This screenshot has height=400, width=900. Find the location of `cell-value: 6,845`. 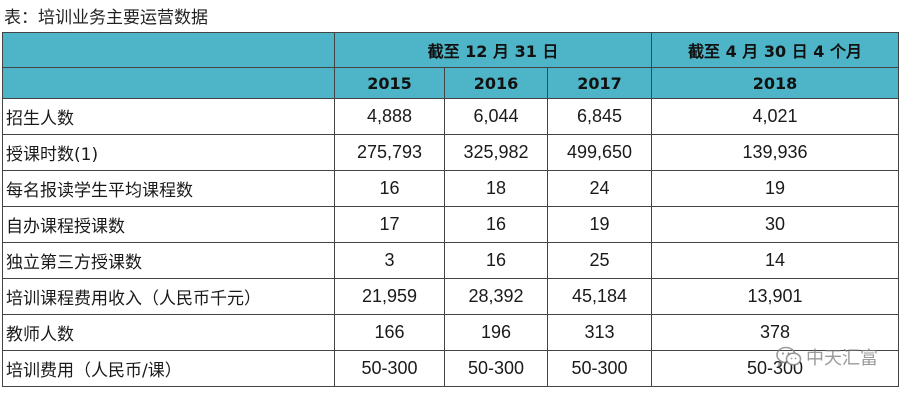

cell-value: 6,845 is located at coordinates (599, 116).